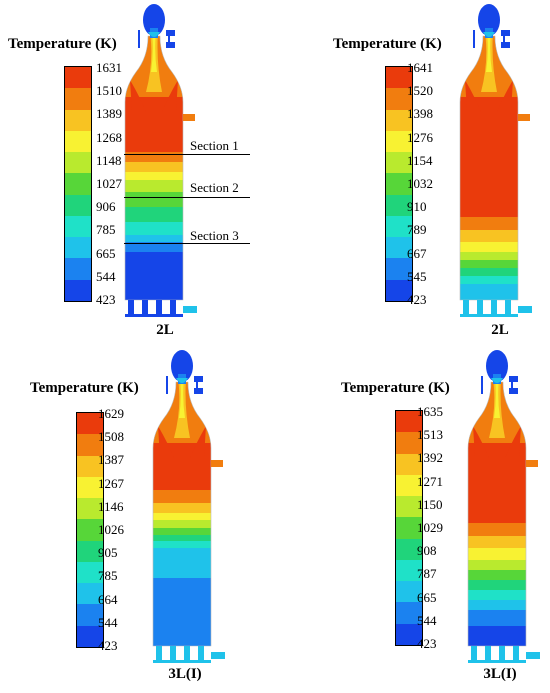 This screenshot has height=693, width=550. Describe the element at coordinates (420, 91) in the screenshot. I see `colorbar-tick-label: 1520` at that location.